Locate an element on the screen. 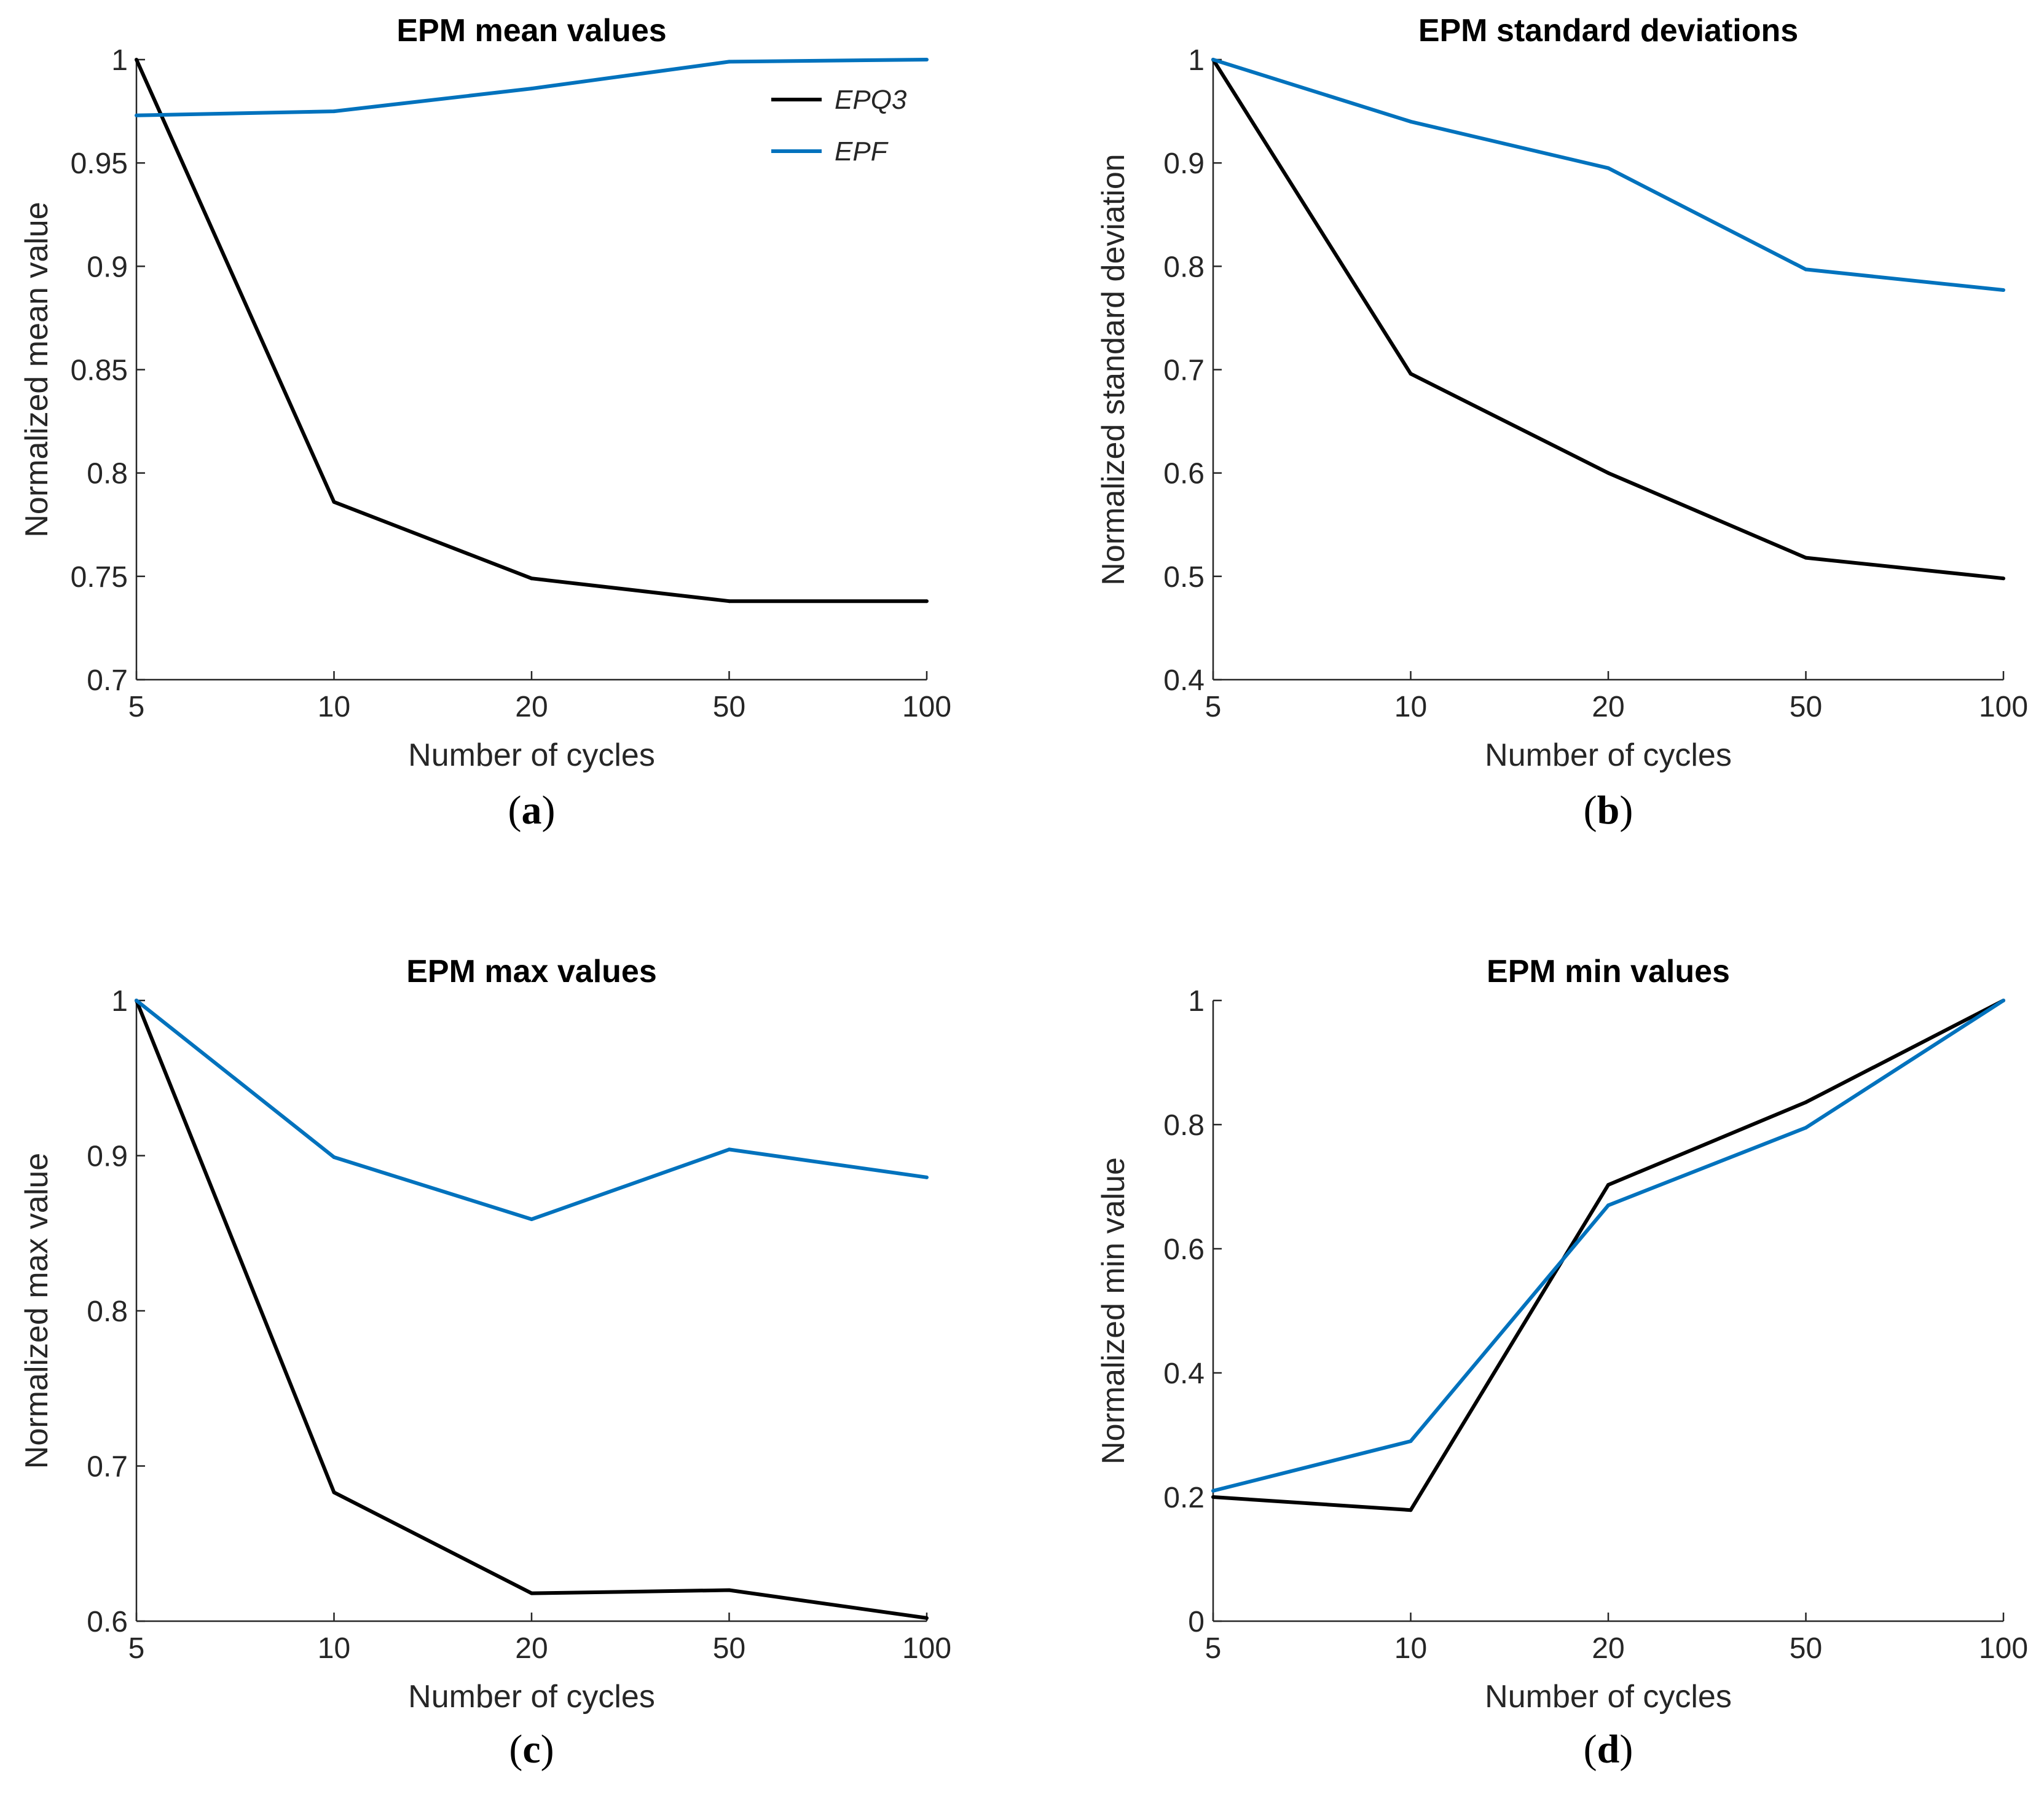  panel-label-letter: b is located at coordinates (1608, 810).